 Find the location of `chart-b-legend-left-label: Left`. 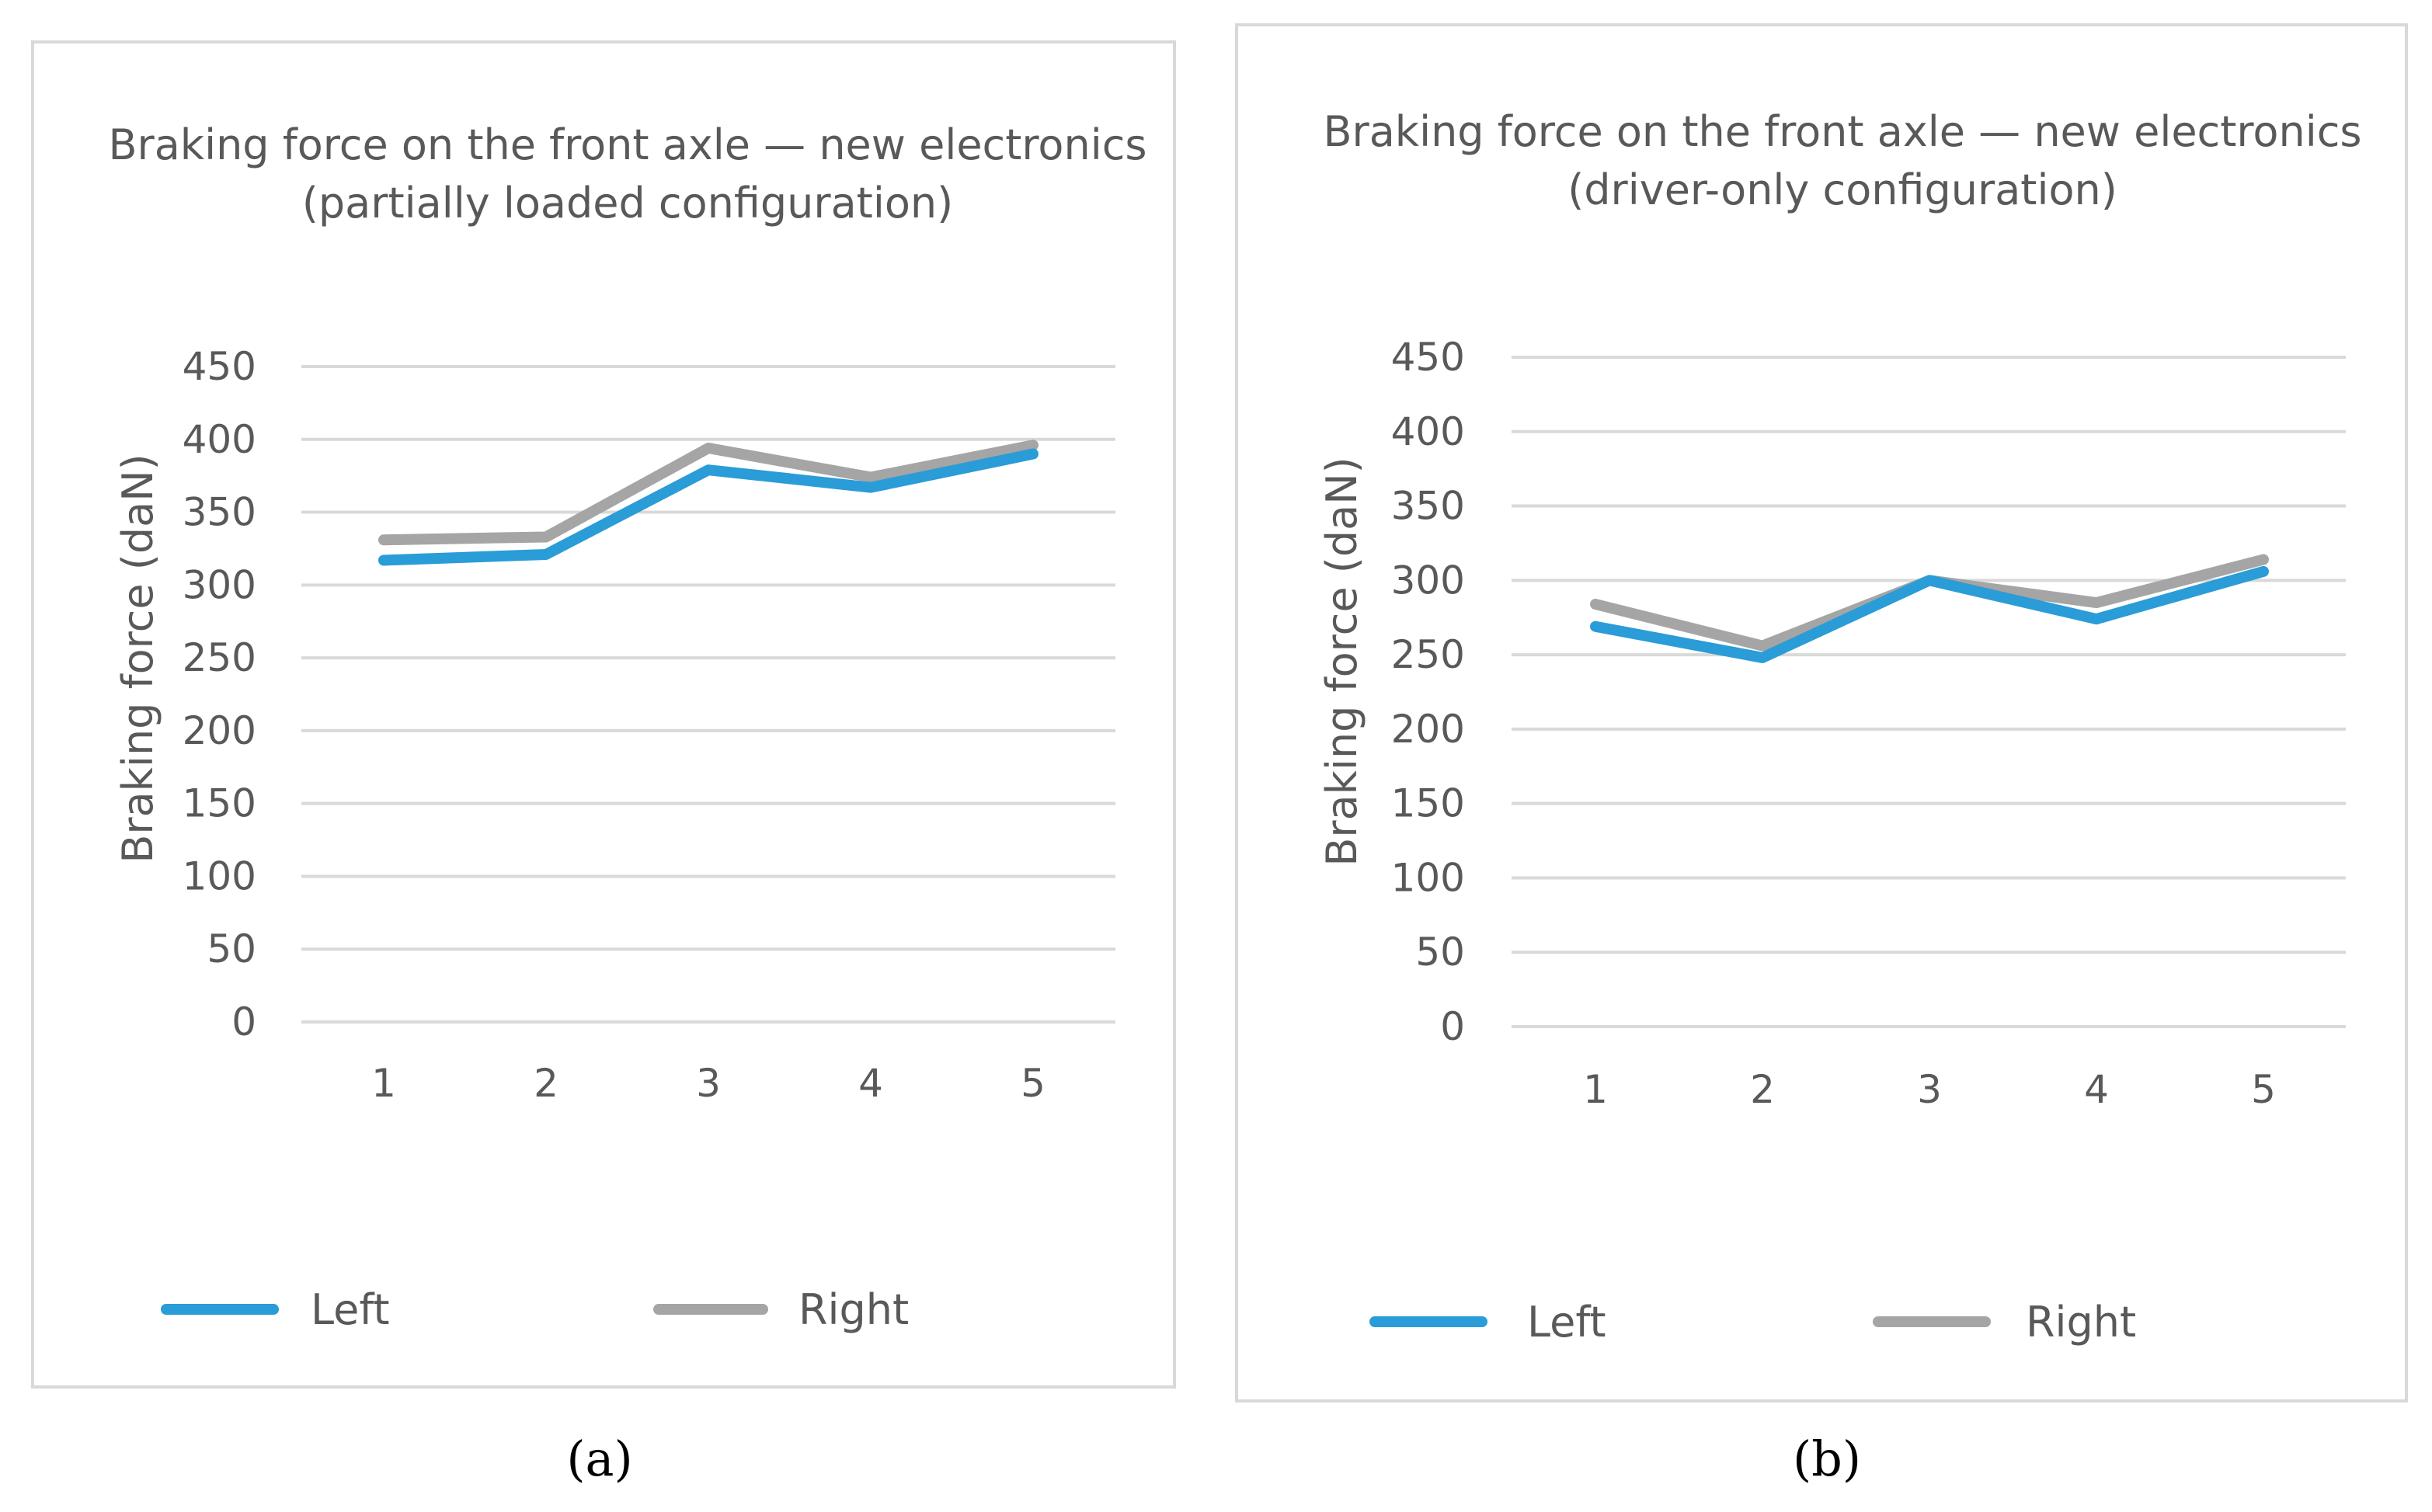

chart-b-legend-left-label: Left is located at coordinates (1566, 1322).